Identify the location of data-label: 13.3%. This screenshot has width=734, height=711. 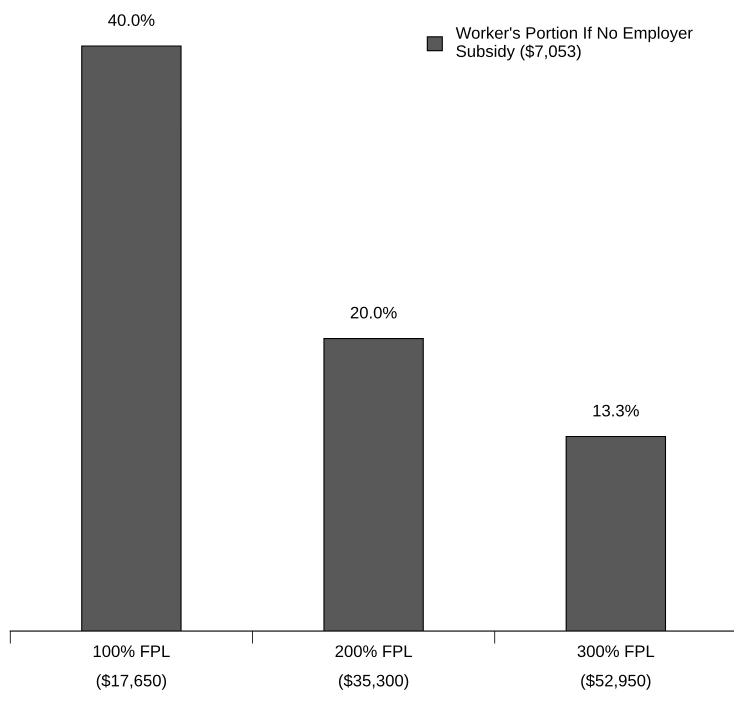
(616, 410).